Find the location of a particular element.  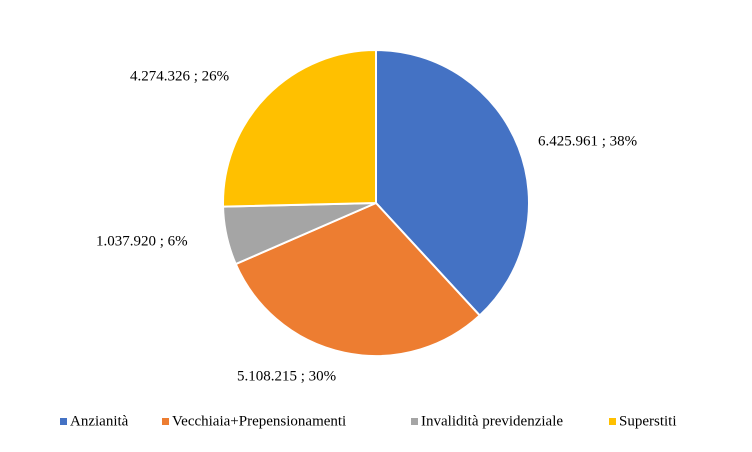

data-label: 5.108.215 ; 30% is located at coordinates (286, 376).